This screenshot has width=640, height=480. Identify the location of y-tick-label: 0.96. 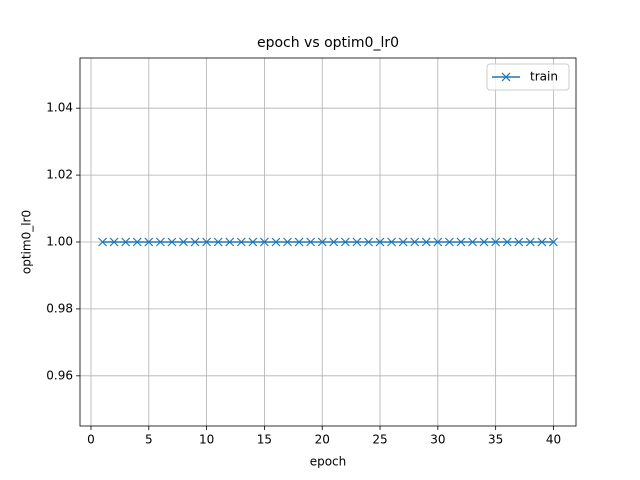
(59, 375).